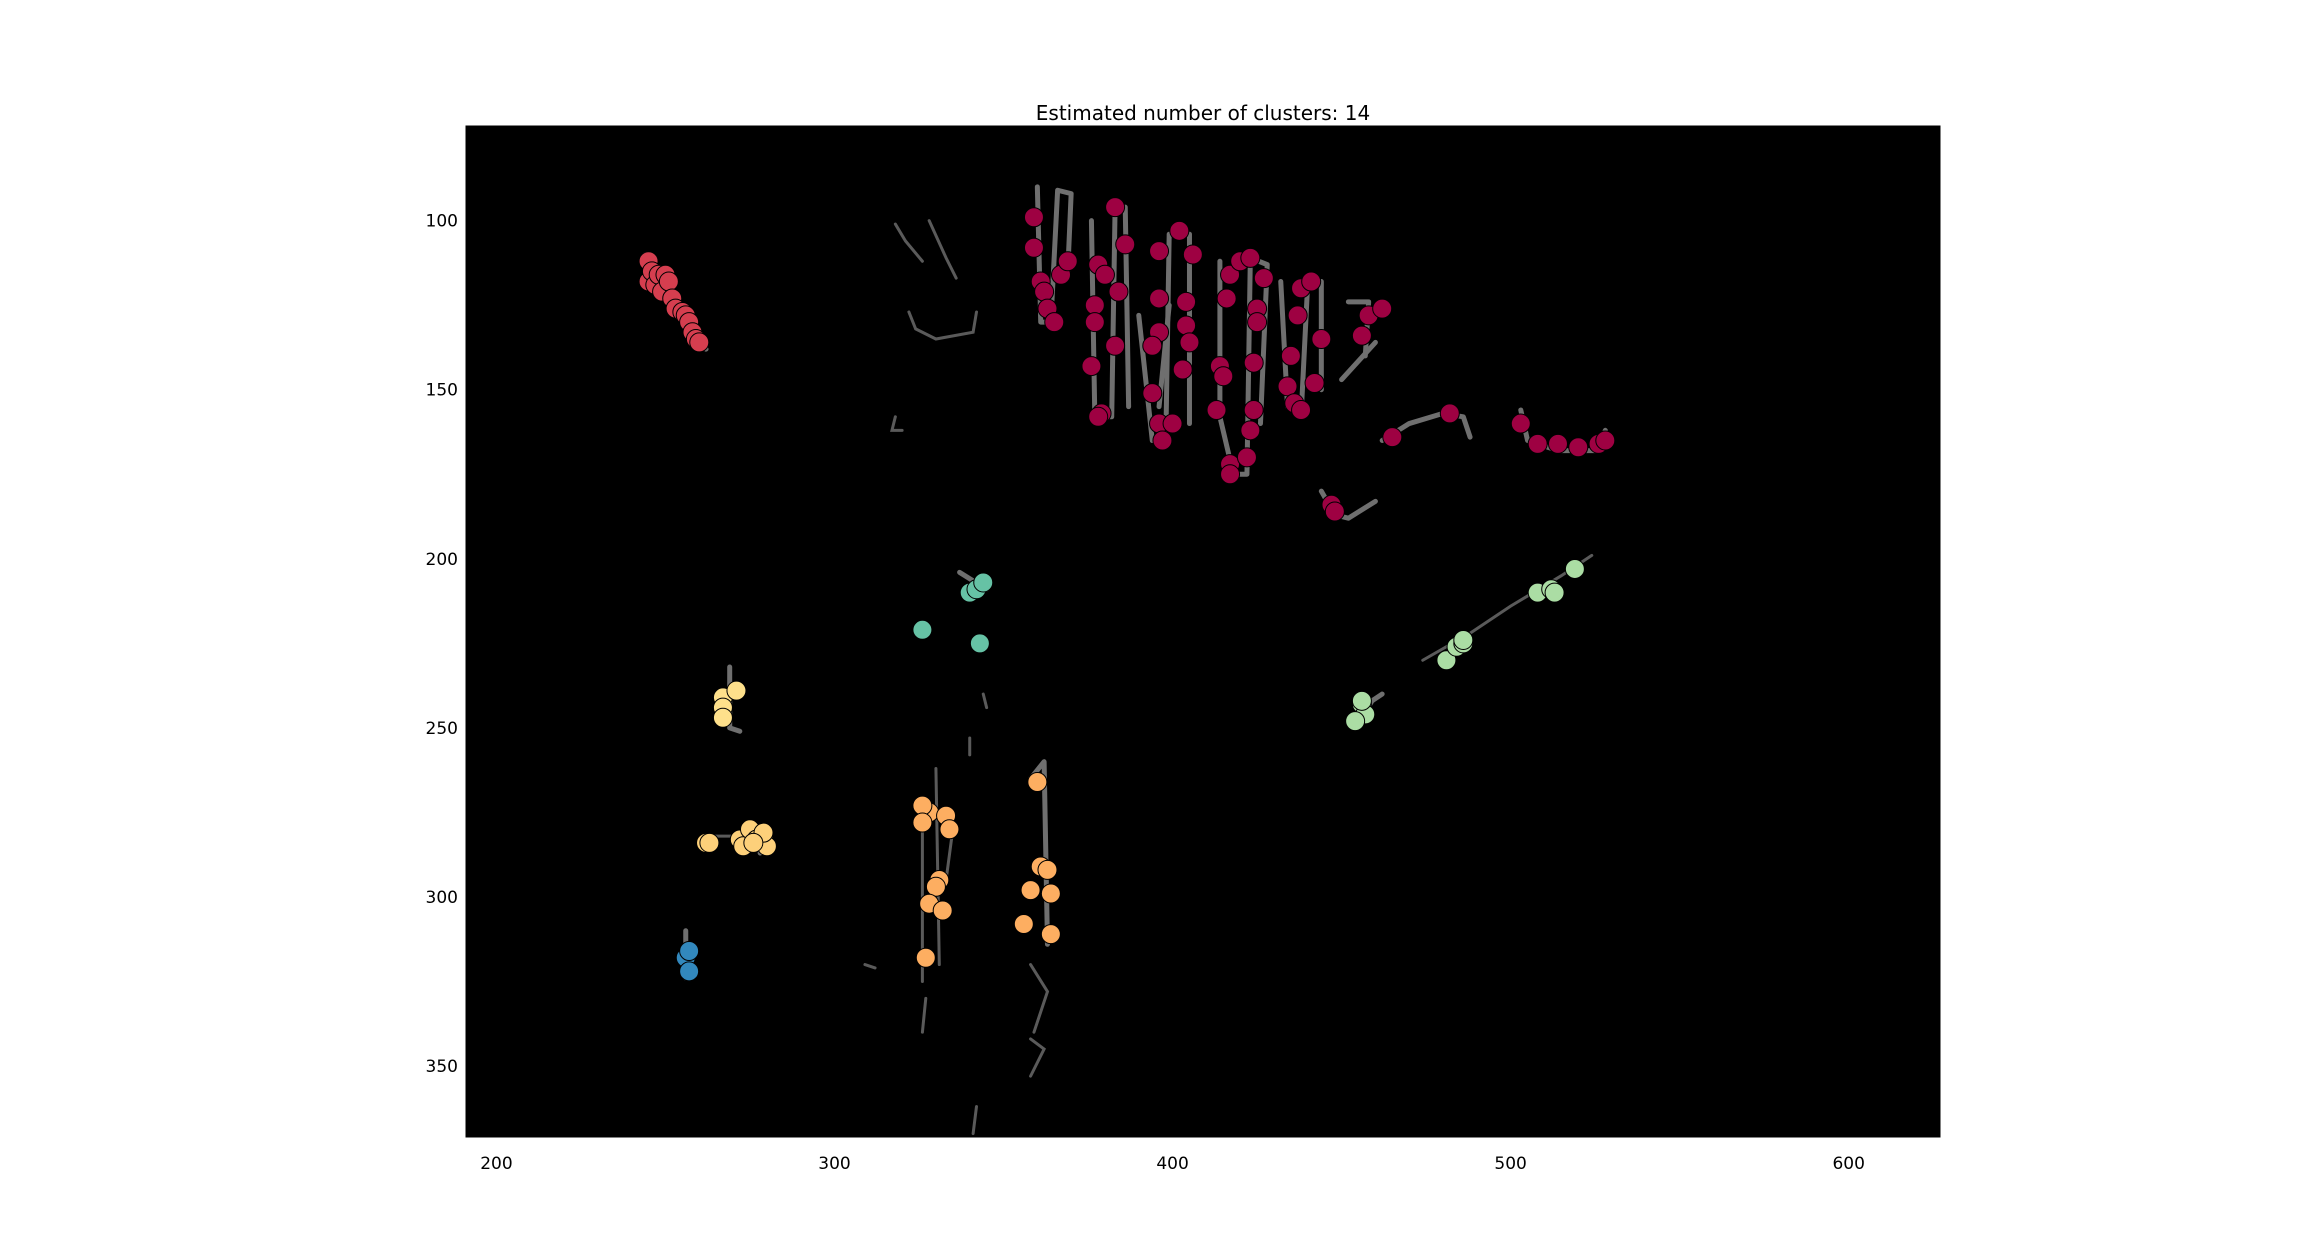  Describe the element at coordinates (1172, 1164) in the screenshot. I see `x-axis-ticks: 200 300 400 500 600` at that location.